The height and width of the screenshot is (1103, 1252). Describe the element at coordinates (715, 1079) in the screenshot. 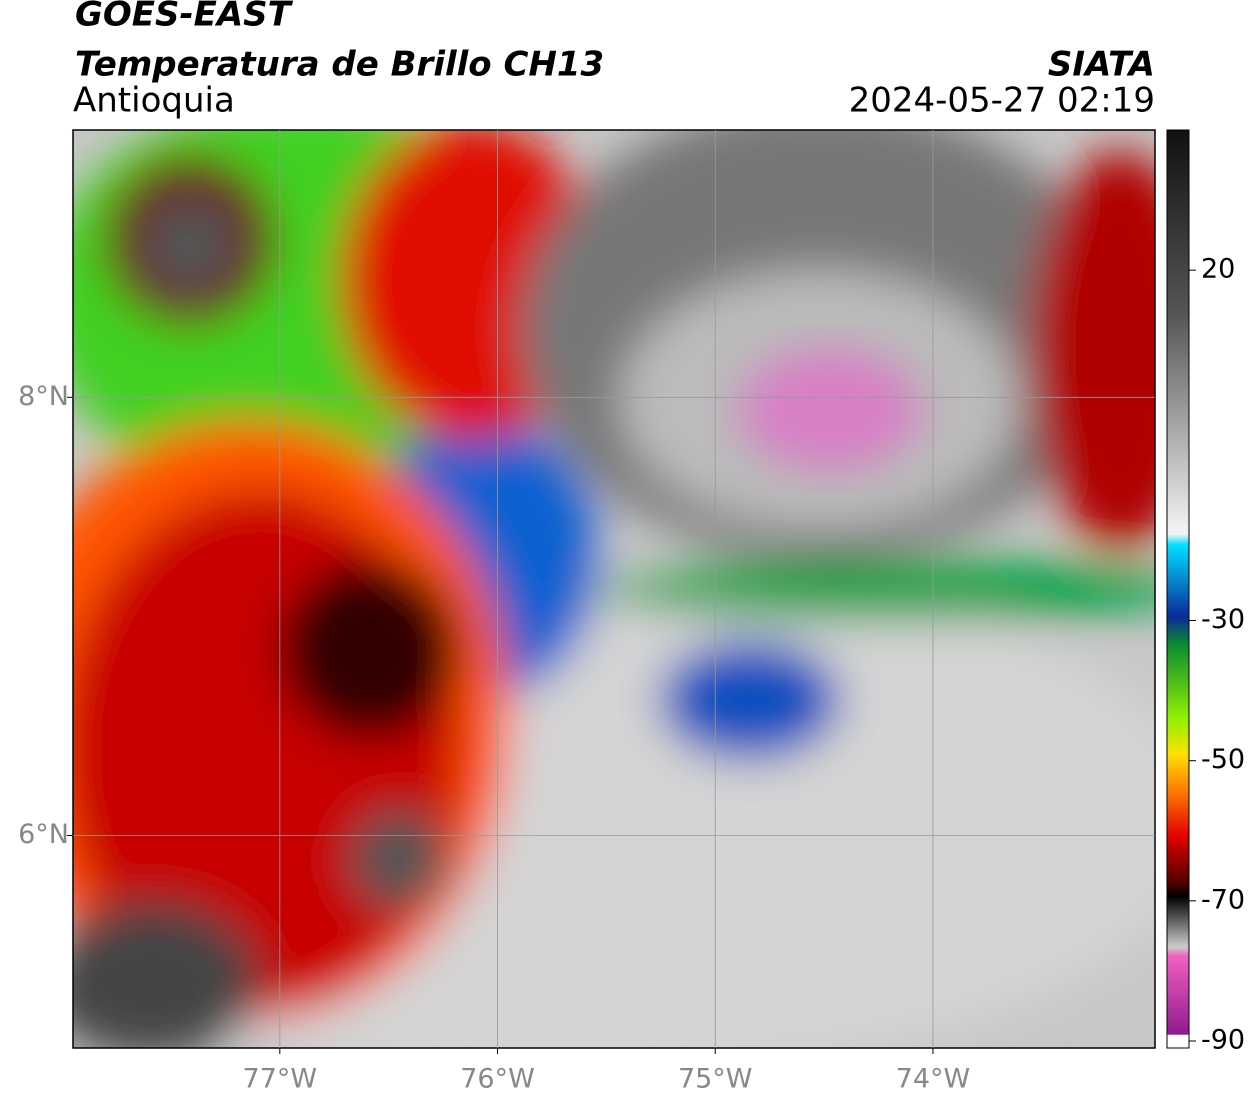

I see `x-tick-label: 75°W` at that location.